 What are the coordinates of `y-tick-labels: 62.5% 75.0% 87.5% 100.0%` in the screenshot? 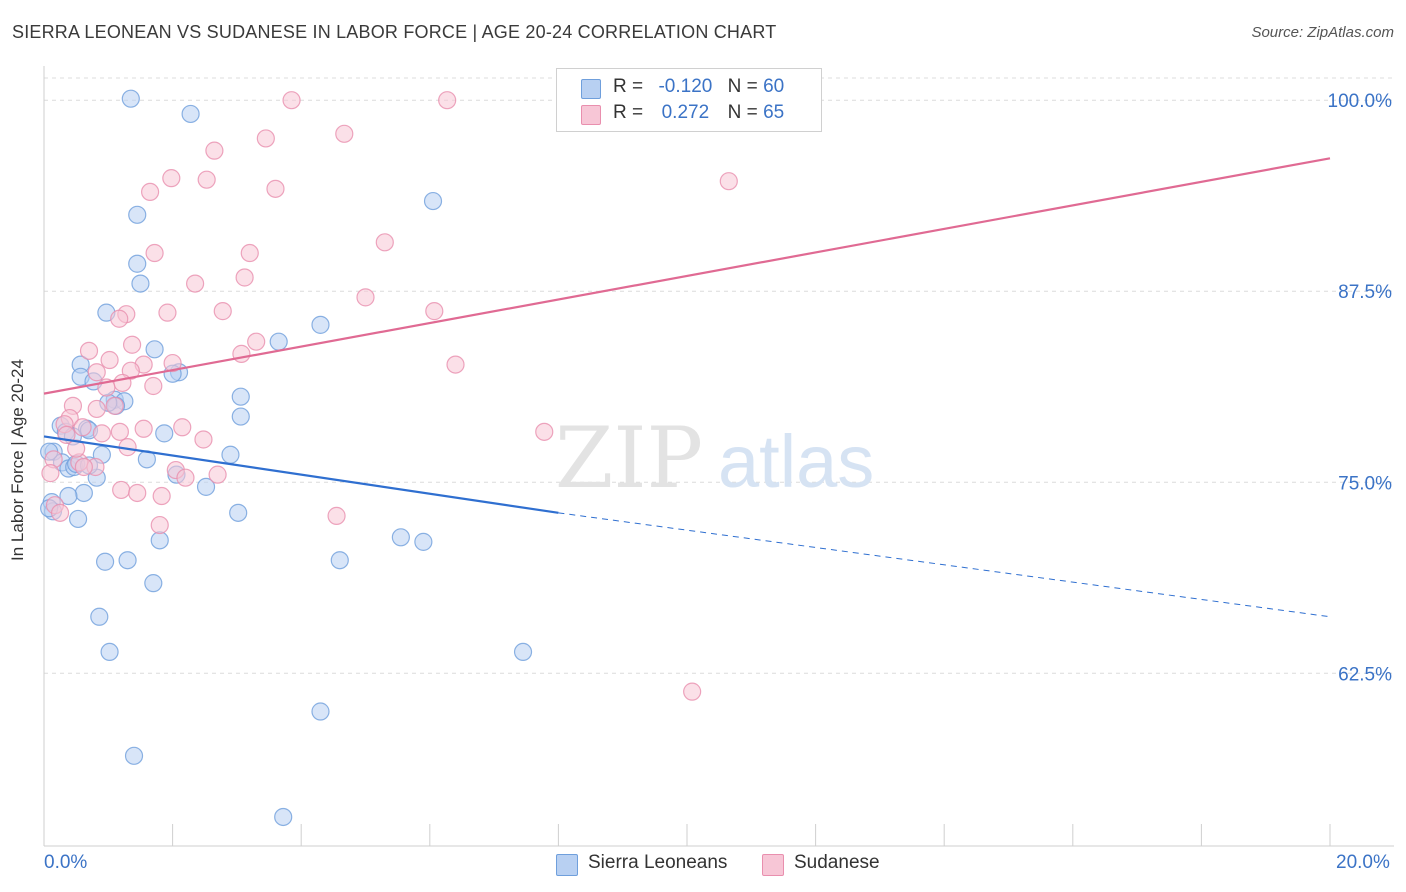 It's located at (1360, 388).